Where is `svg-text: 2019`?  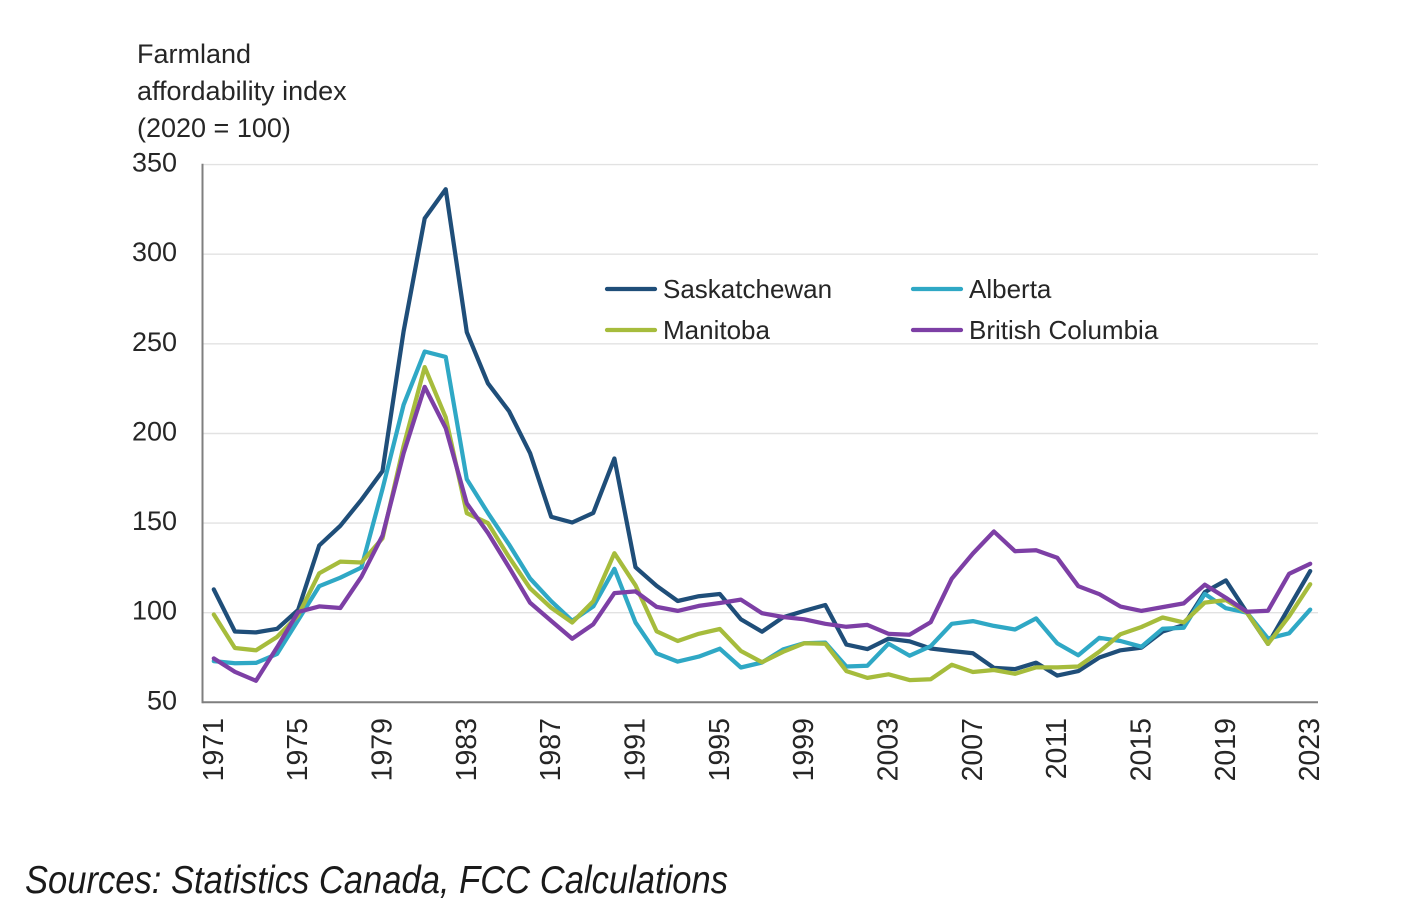
svg-text: 2019 is located at coordinates (1226, 749).